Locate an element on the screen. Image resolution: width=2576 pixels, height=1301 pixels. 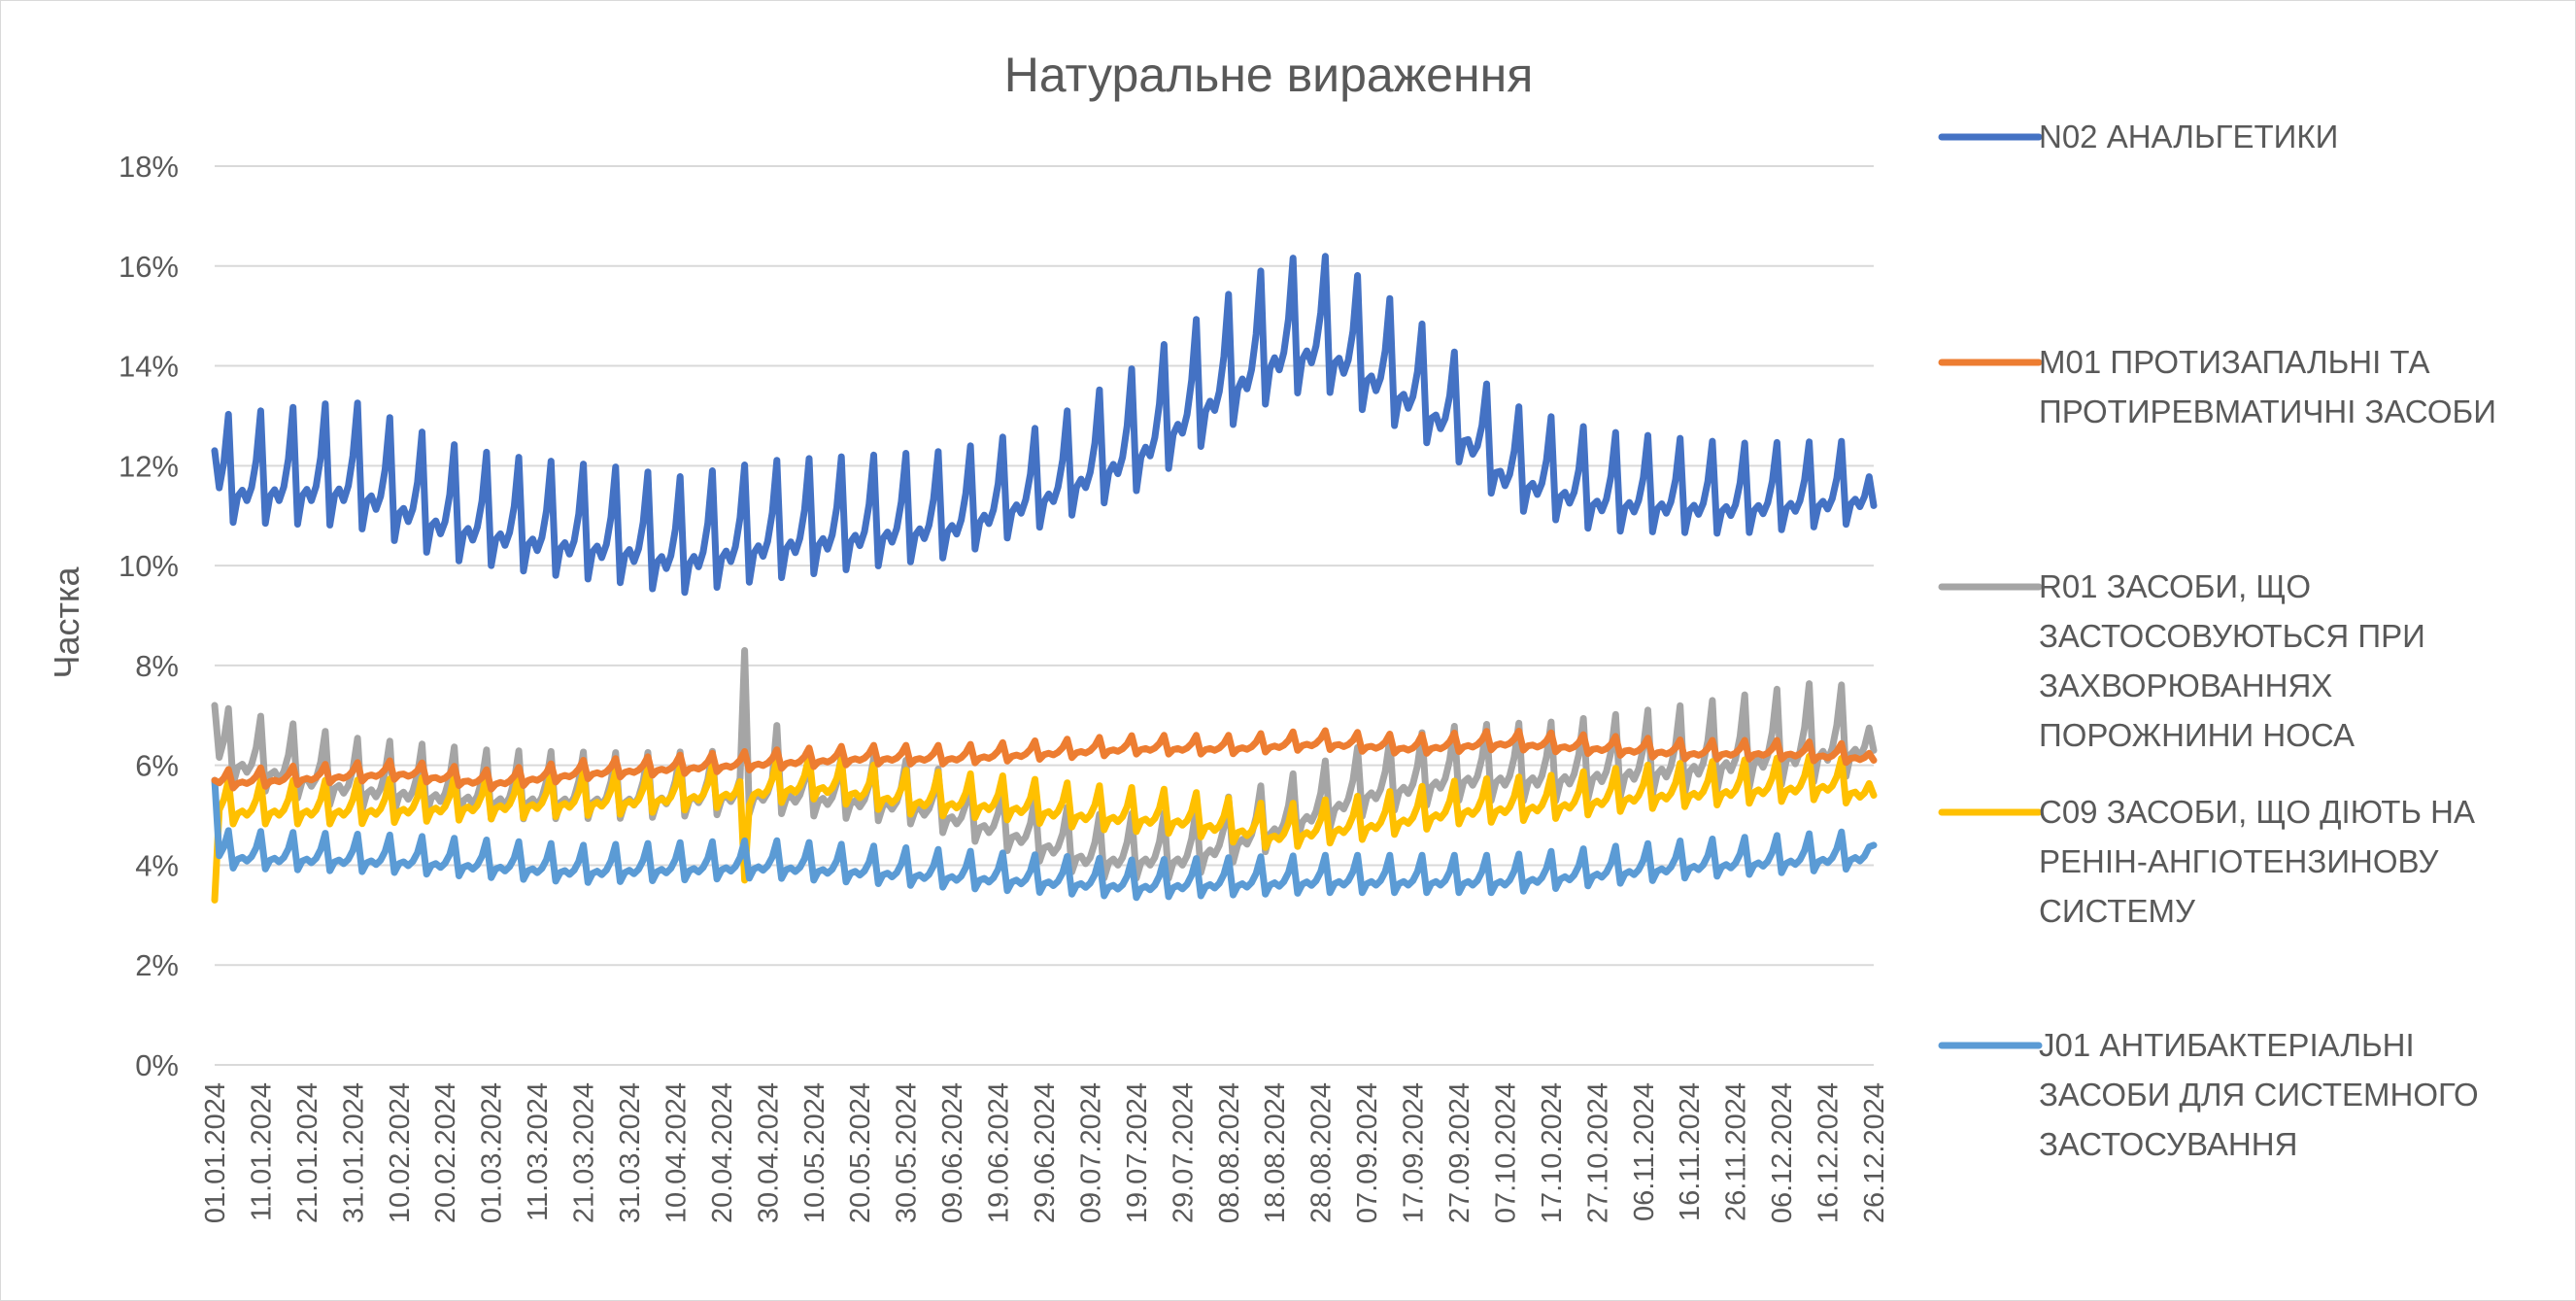
x-tick-label: 21.03.2024 is located at coordinates (584, 1152).